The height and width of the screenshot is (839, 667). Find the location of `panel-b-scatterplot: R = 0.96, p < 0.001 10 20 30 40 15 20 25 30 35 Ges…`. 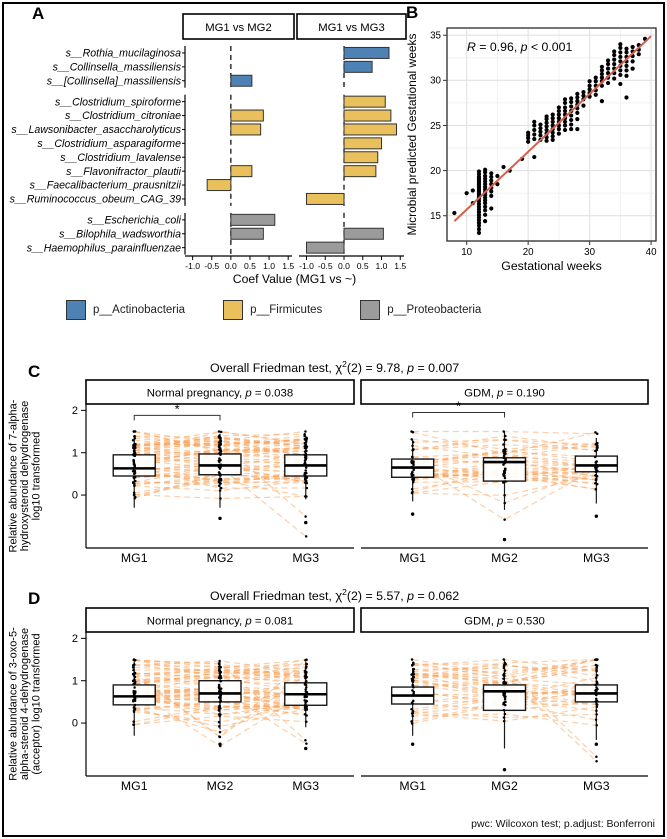

panel-b-scatterplot: R = 0.96, p < 0.001 10 20 30 40 15 20 25 30 35 Ges… is located at coordinates (531, 150).